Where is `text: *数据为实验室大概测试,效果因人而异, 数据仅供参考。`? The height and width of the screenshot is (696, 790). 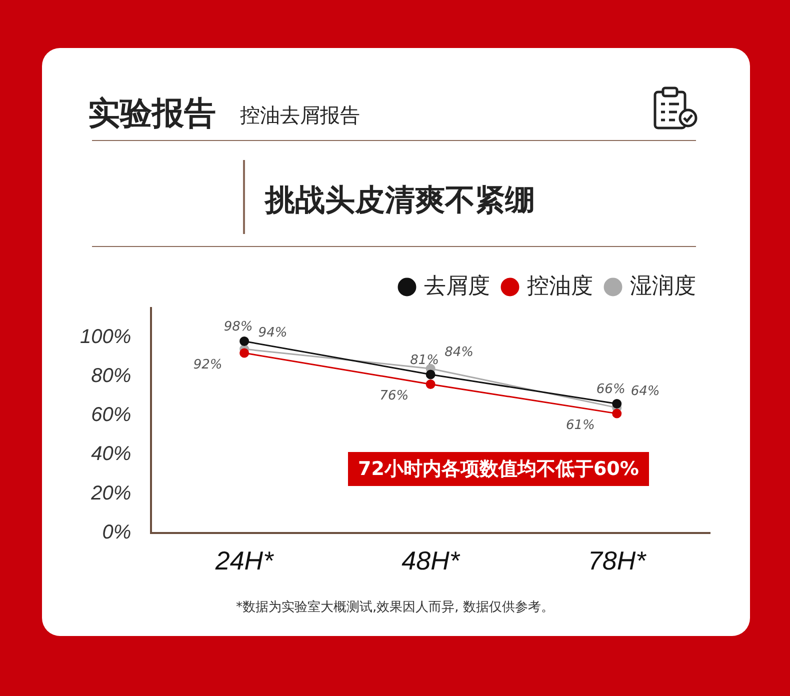 text: *数据为实验室大概测试,效果因人而异, 数据仅供参考。 is located at coordinates (395, 607).